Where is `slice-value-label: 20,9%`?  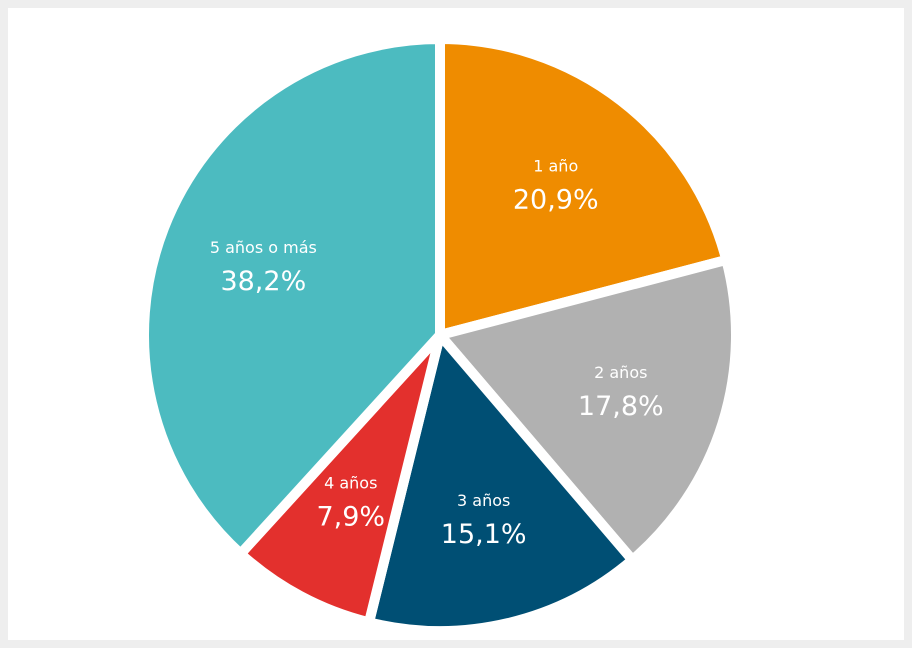 slice-value-label: 20,9% is located at coordinates (556, 200).